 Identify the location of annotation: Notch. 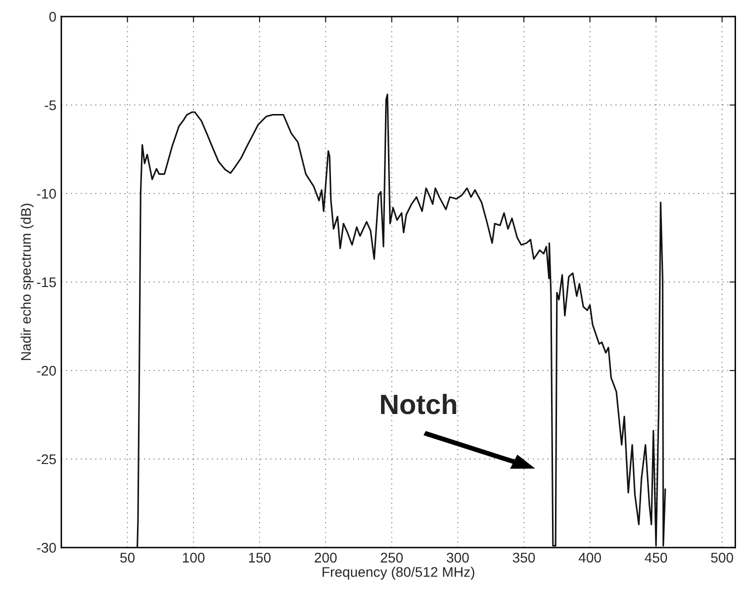
(418, 404).